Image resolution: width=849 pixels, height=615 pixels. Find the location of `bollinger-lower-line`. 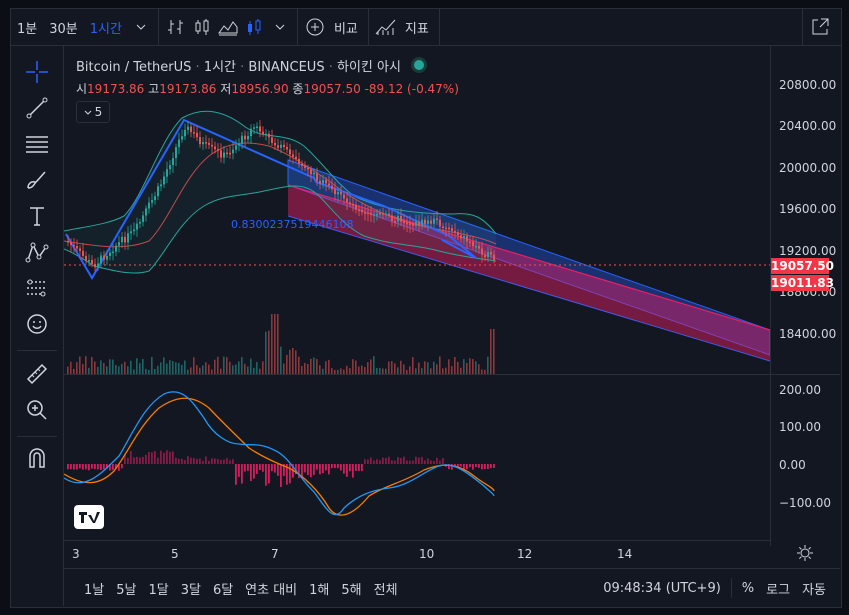

bollinger-lower-line is located at coordinates (280, 229).